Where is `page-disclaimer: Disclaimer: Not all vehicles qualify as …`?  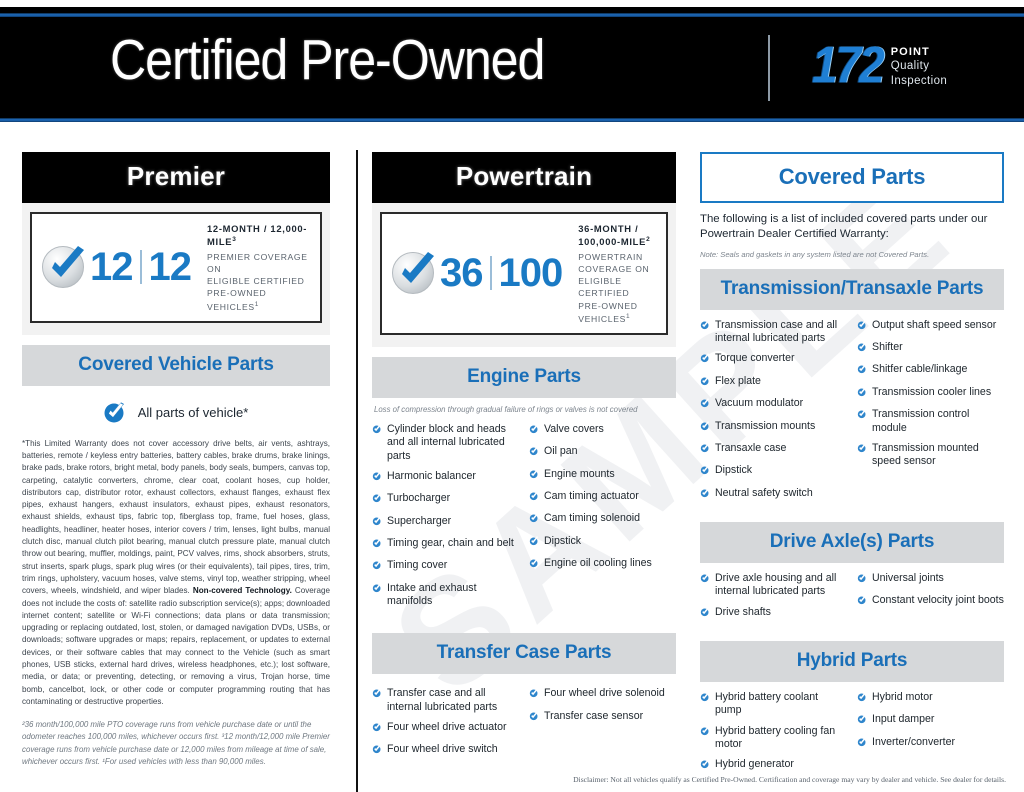 page-disclaimer: Disclaimer: Not all vehicles qualify as … is located at coordinates (789, 779).